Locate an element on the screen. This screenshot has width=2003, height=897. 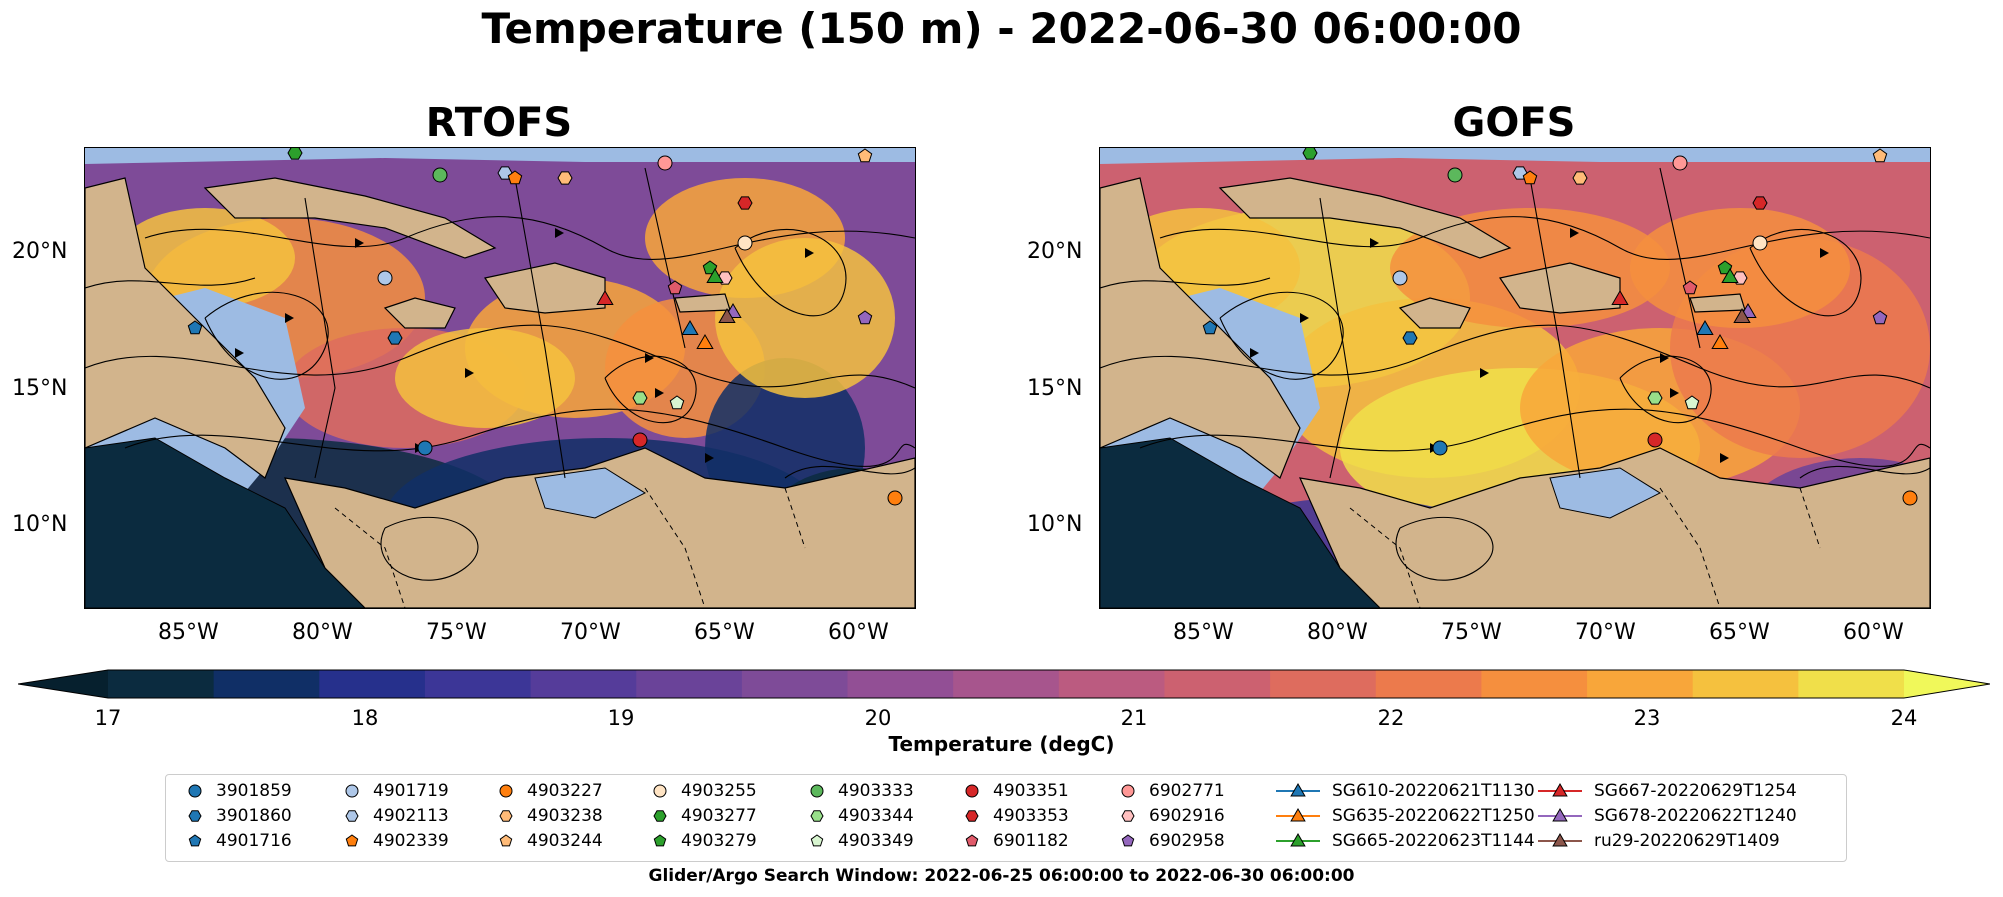
legend-item-4903344: 4903344 is located at coordinates (861, 816).